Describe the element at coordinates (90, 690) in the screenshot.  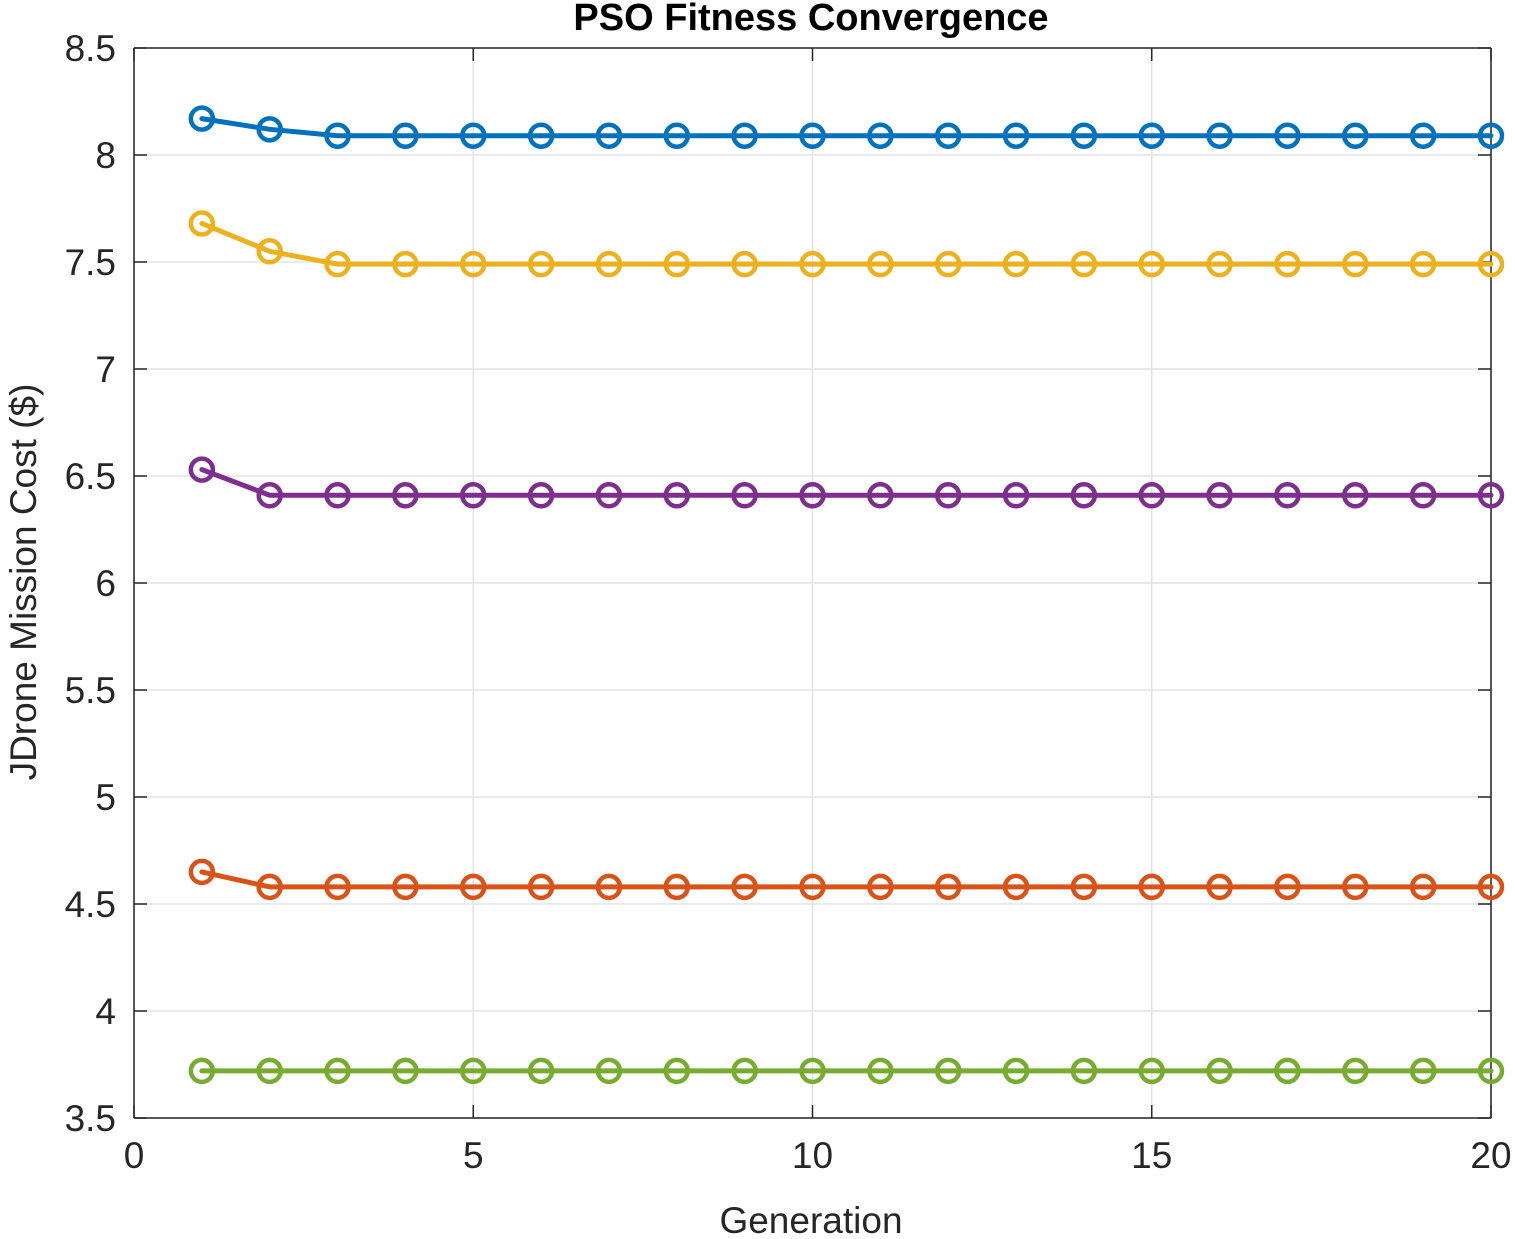
I see `y-tick-label: 5.5` at that location.